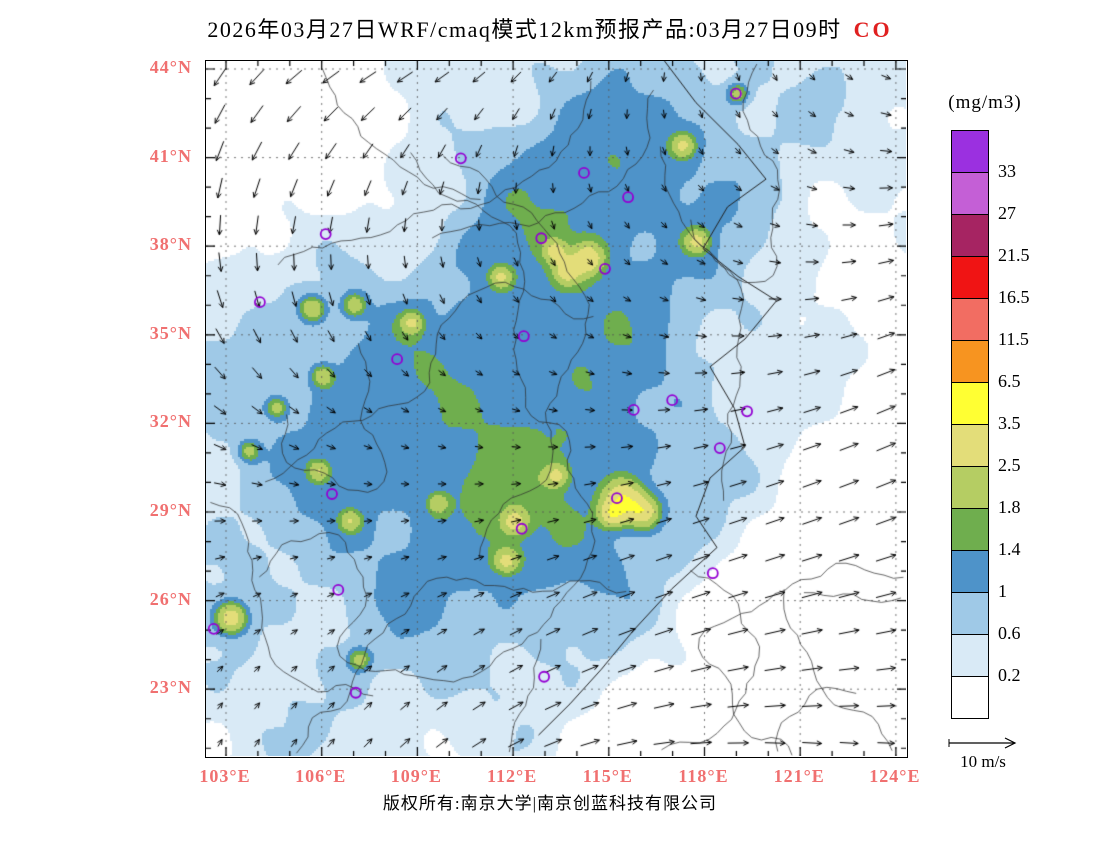 Image resolution: width=1100 pixels, height=850 pixels. What do you see at coordinates (170, 67) in the screenshot?
I see `lat-tick-label: 44°N` at bounding box center [170, 67].